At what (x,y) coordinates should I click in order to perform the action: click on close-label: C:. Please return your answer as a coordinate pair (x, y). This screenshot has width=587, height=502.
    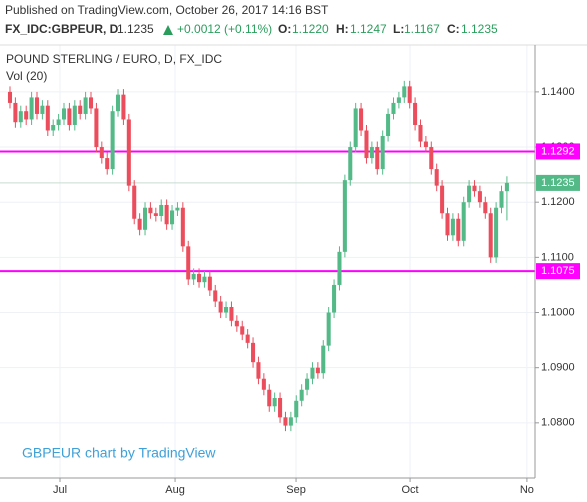
    Looking at the image, I should click on (453, 29).